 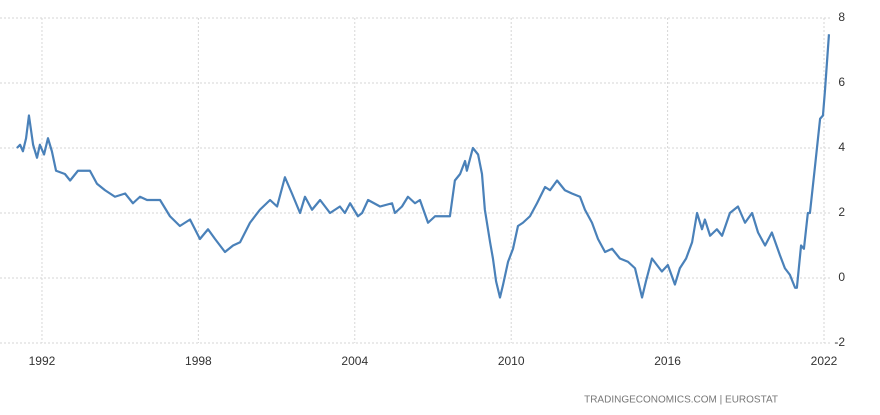 What do you see at coordinates (354, 361) in the screenshot?
I see `x-tick-label: 2004` at bounding box center [354, 361].